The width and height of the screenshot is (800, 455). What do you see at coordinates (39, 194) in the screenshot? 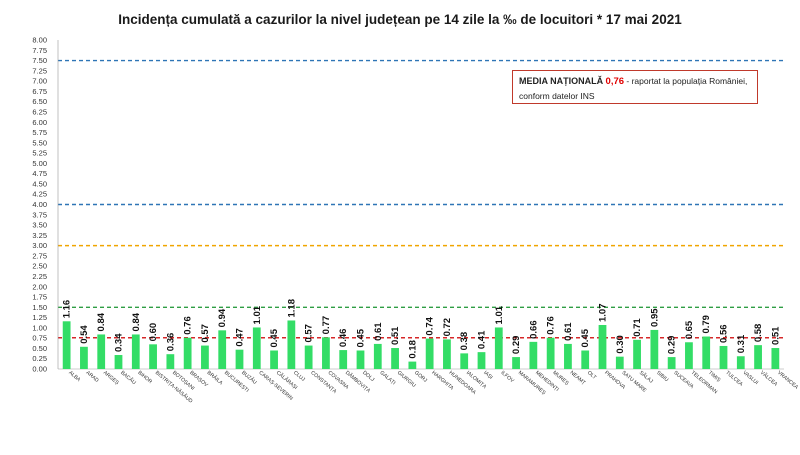
I see `y-tick-label: 4.25` at bounding box center [39, 194].